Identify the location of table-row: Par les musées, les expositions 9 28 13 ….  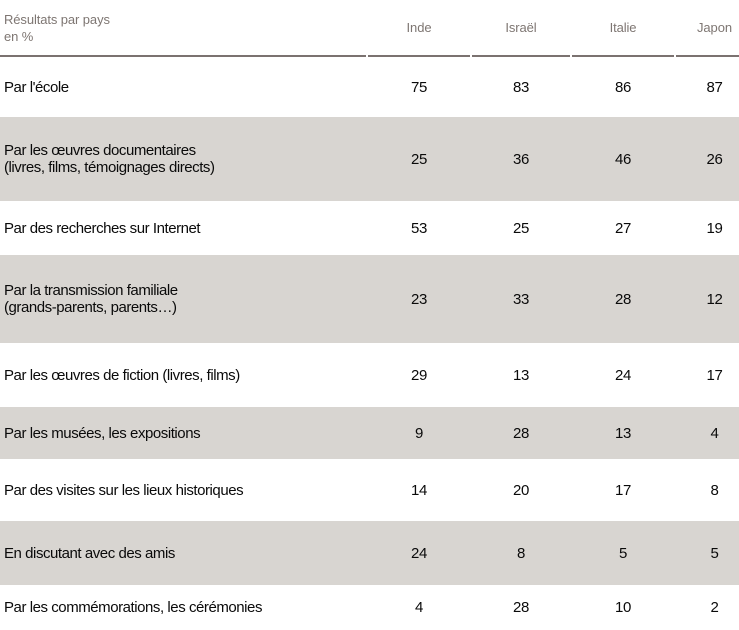
(369, 433).